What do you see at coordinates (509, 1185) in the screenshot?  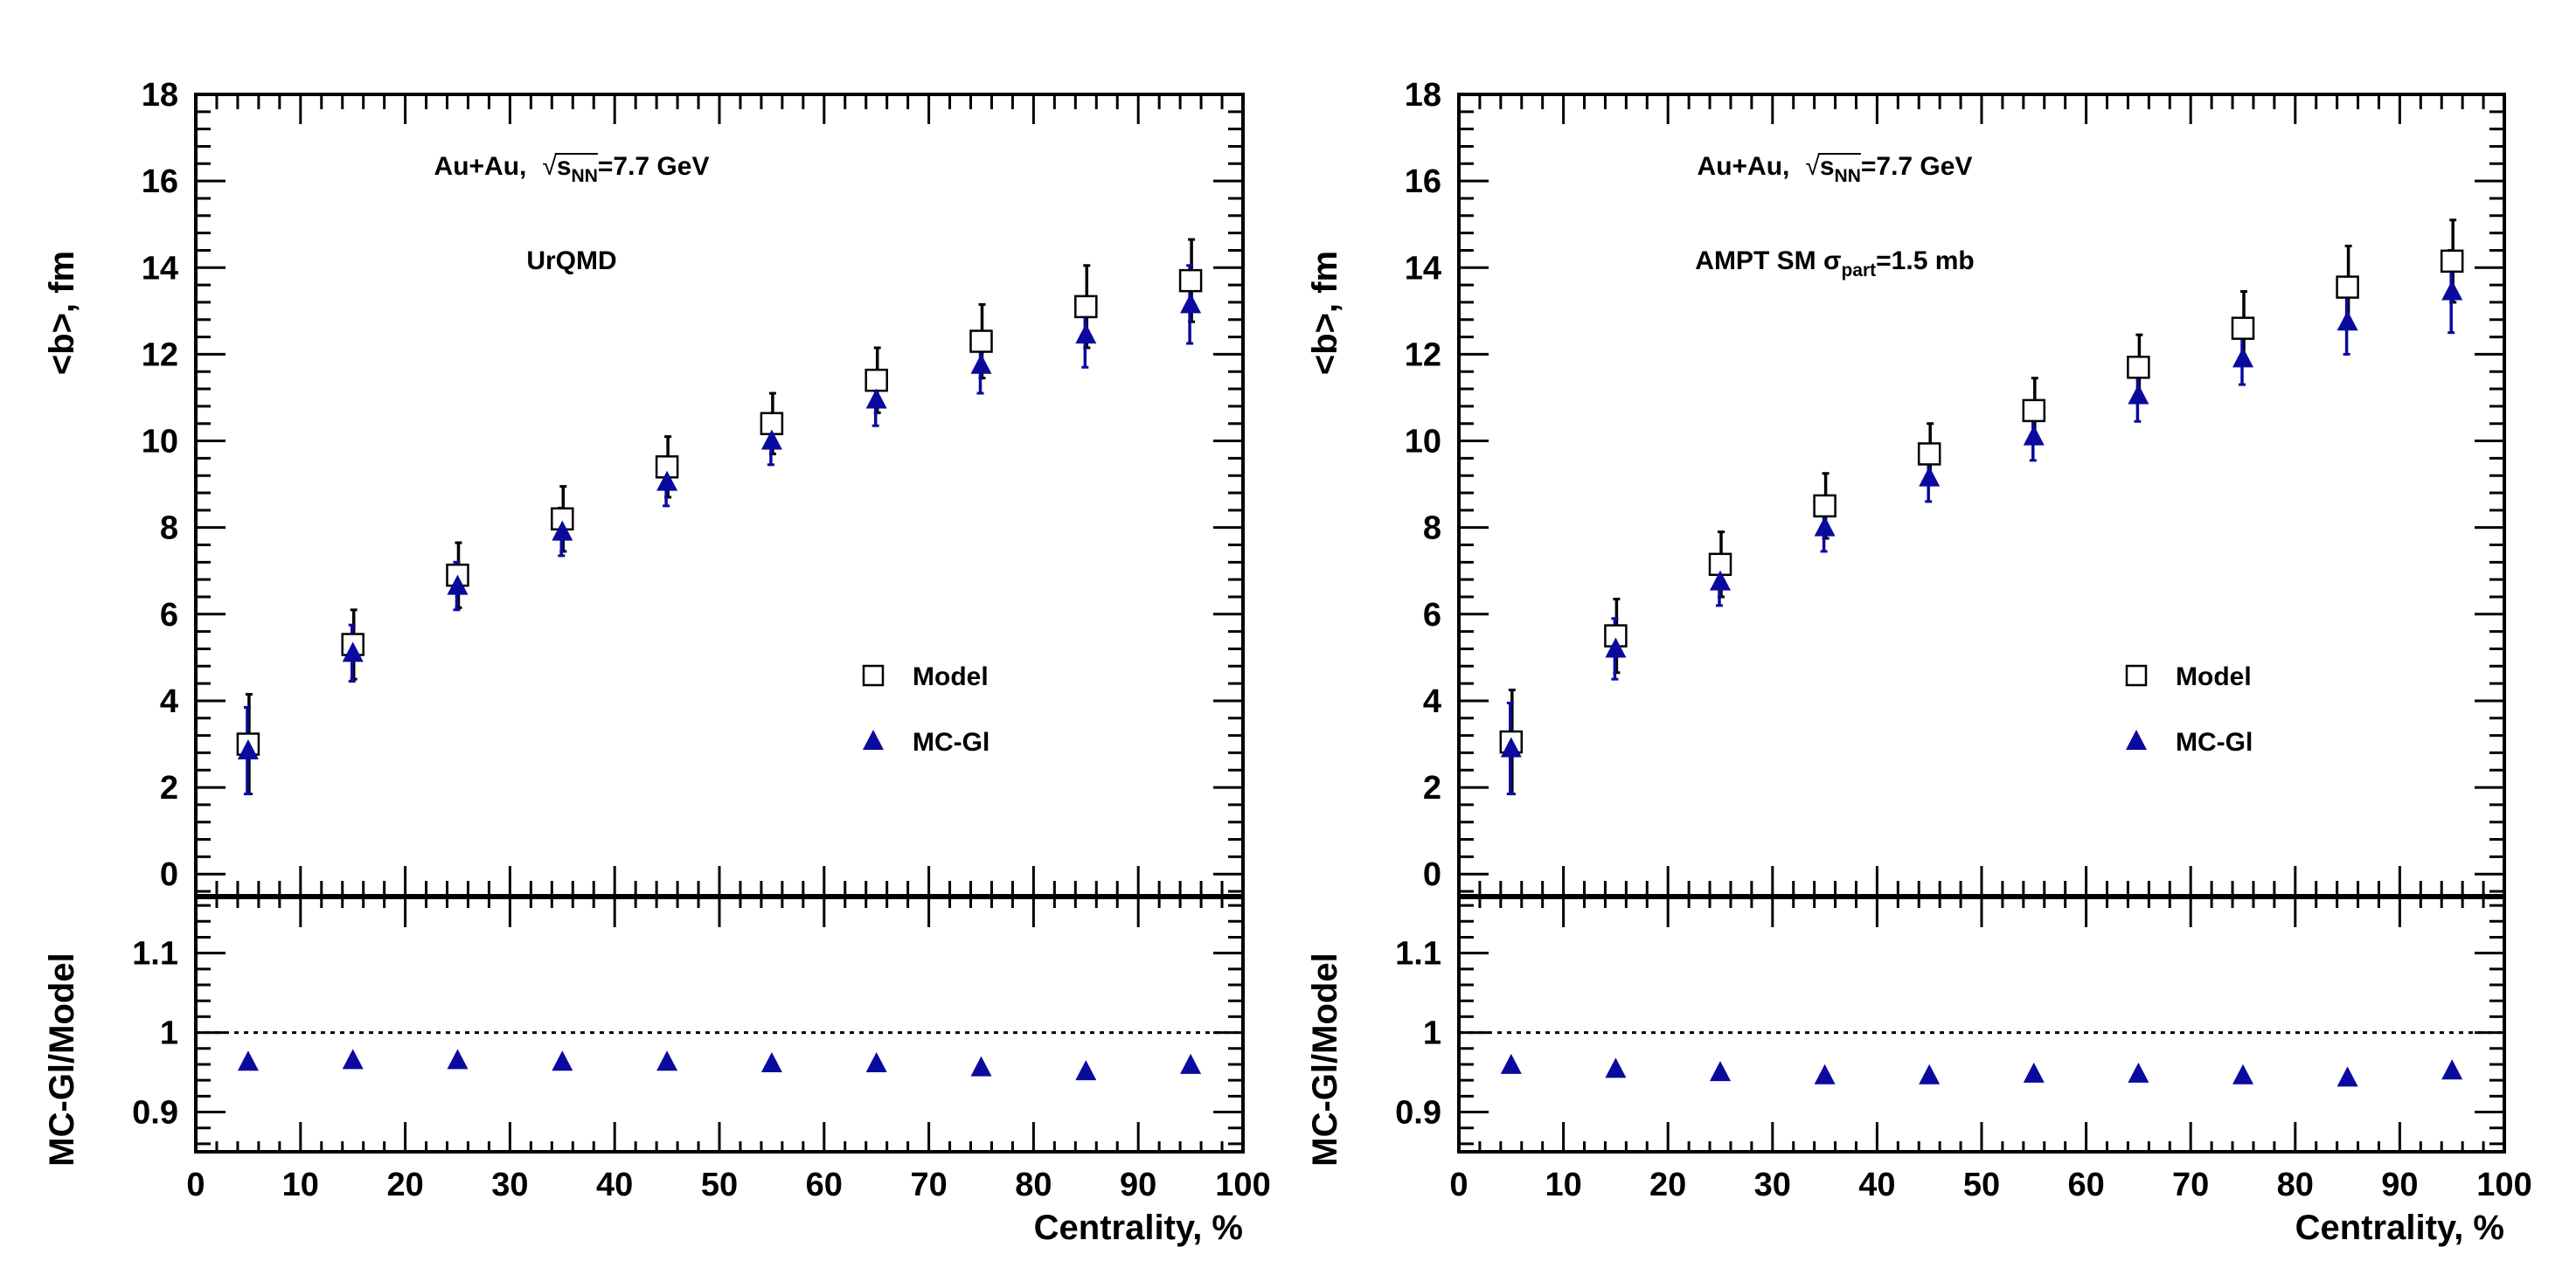 I see `x-tick-label: 30` at bounding box center [509, 1185].